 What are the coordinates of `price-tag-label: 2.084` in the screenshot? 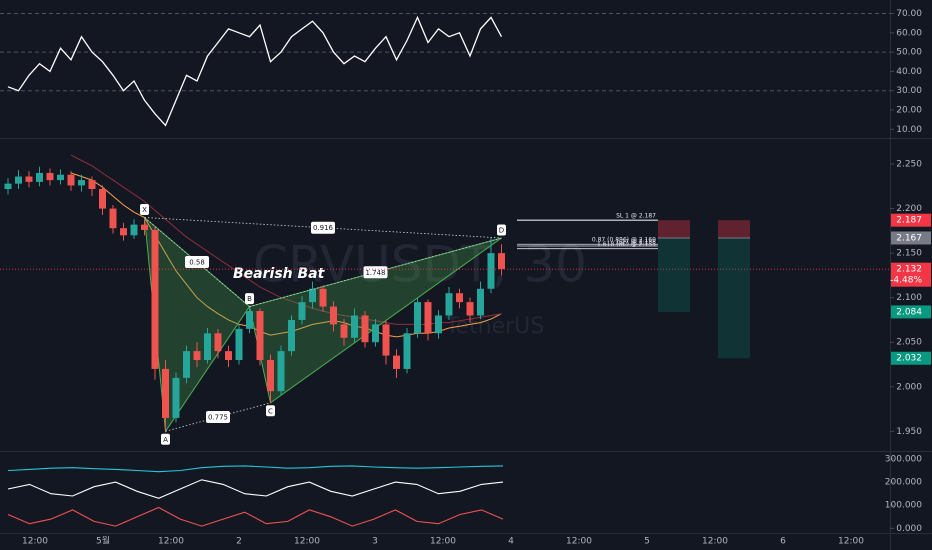 It's located at (909, 312).